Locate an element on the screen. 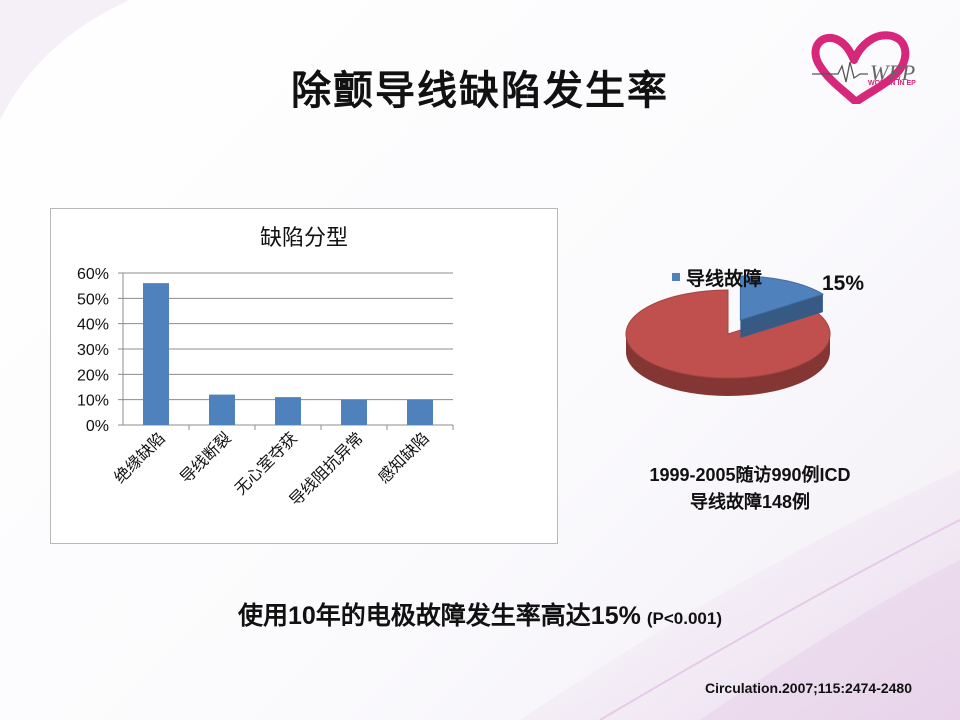 The width and height of the screenshot is (960, 720). pie-caption-line1: 1999-2005随访990例ICD is located at coordinates (750, 475).